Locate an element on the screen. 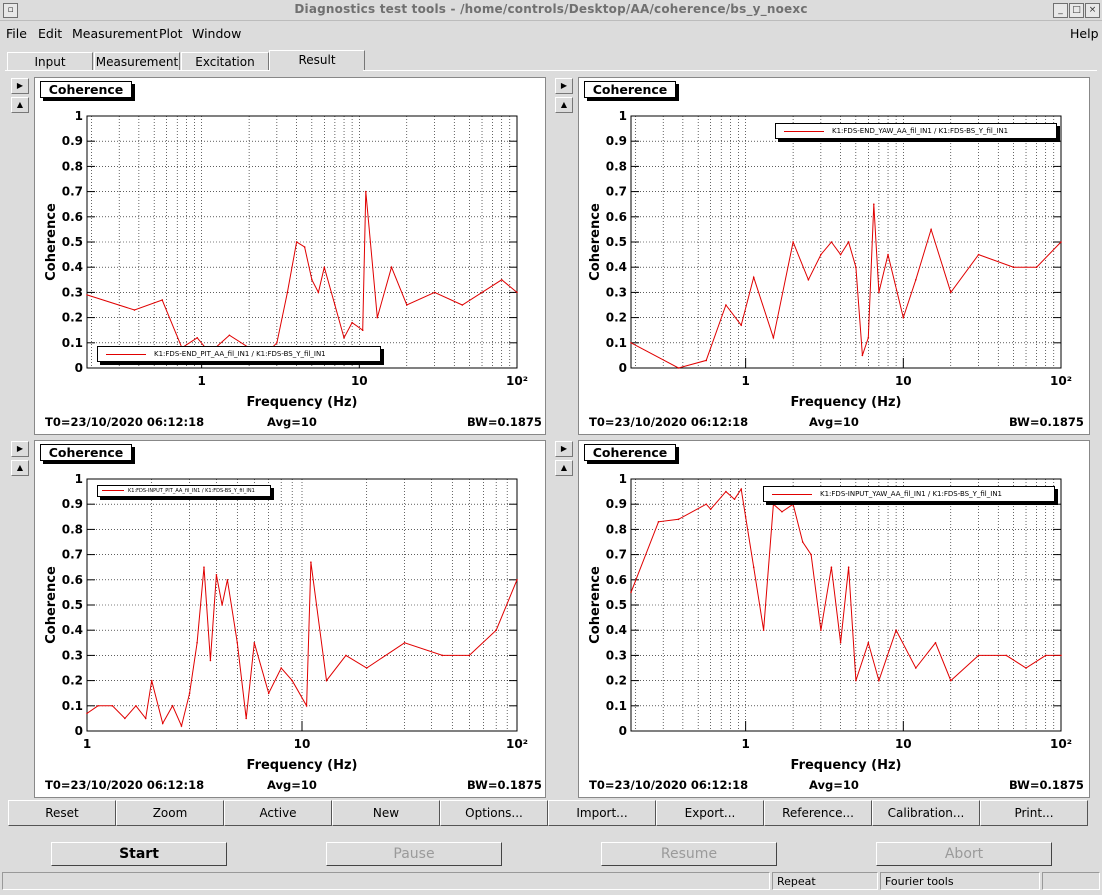  menu-window: Window is located at coordinates (217, 33).